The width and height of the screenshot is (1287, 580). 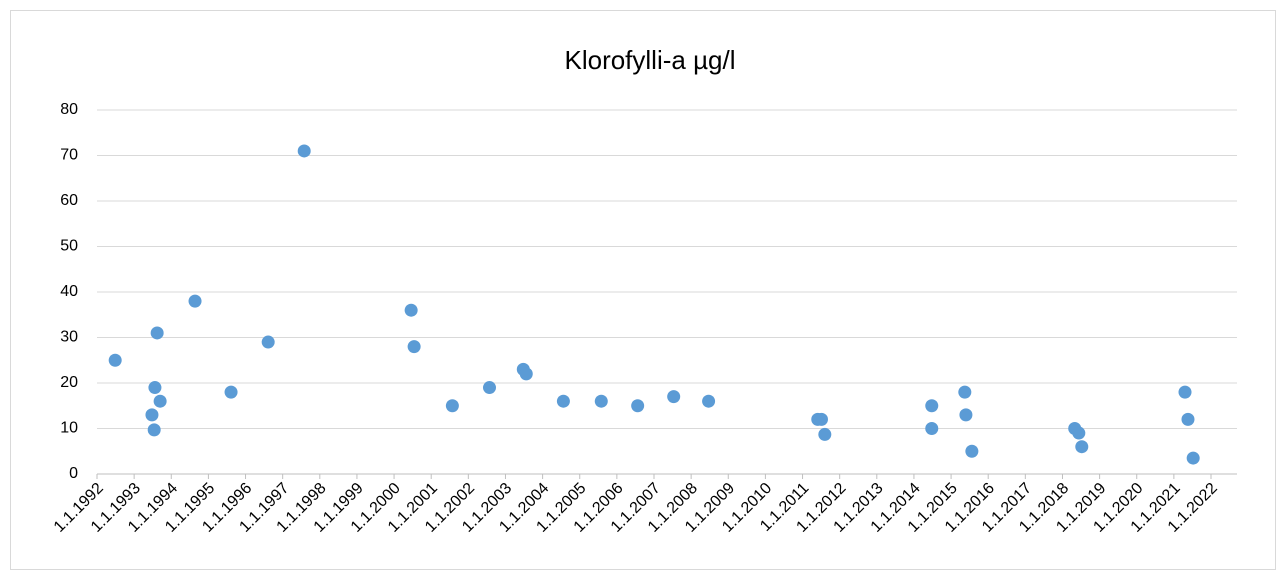 I want to click on y-tick-label: 0, so click(x=73, y=473).